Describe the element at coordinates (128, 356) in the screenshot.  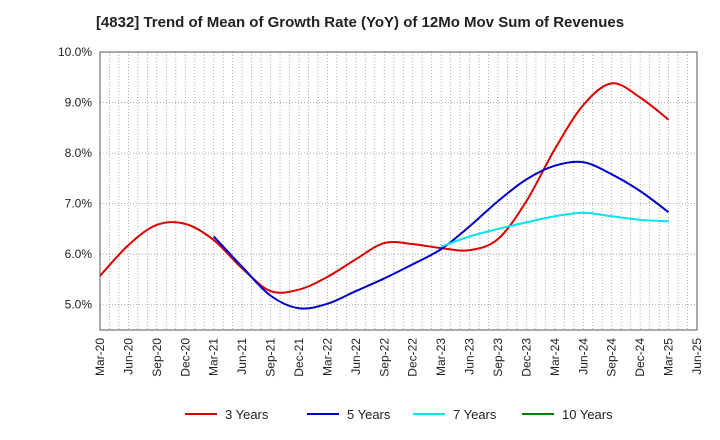
I see `x-tick-label: Jun-20` at that location.